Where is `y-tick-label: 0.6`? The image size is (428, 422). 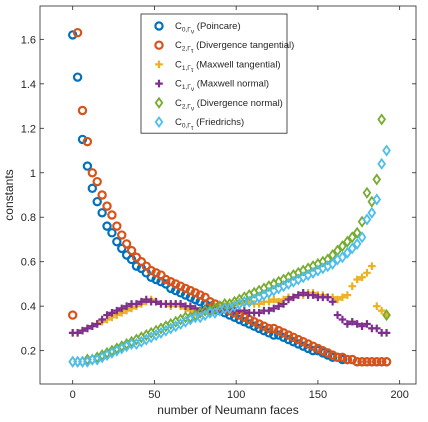 y-tick-label: 0.6 is located at coordinates (28, 263).